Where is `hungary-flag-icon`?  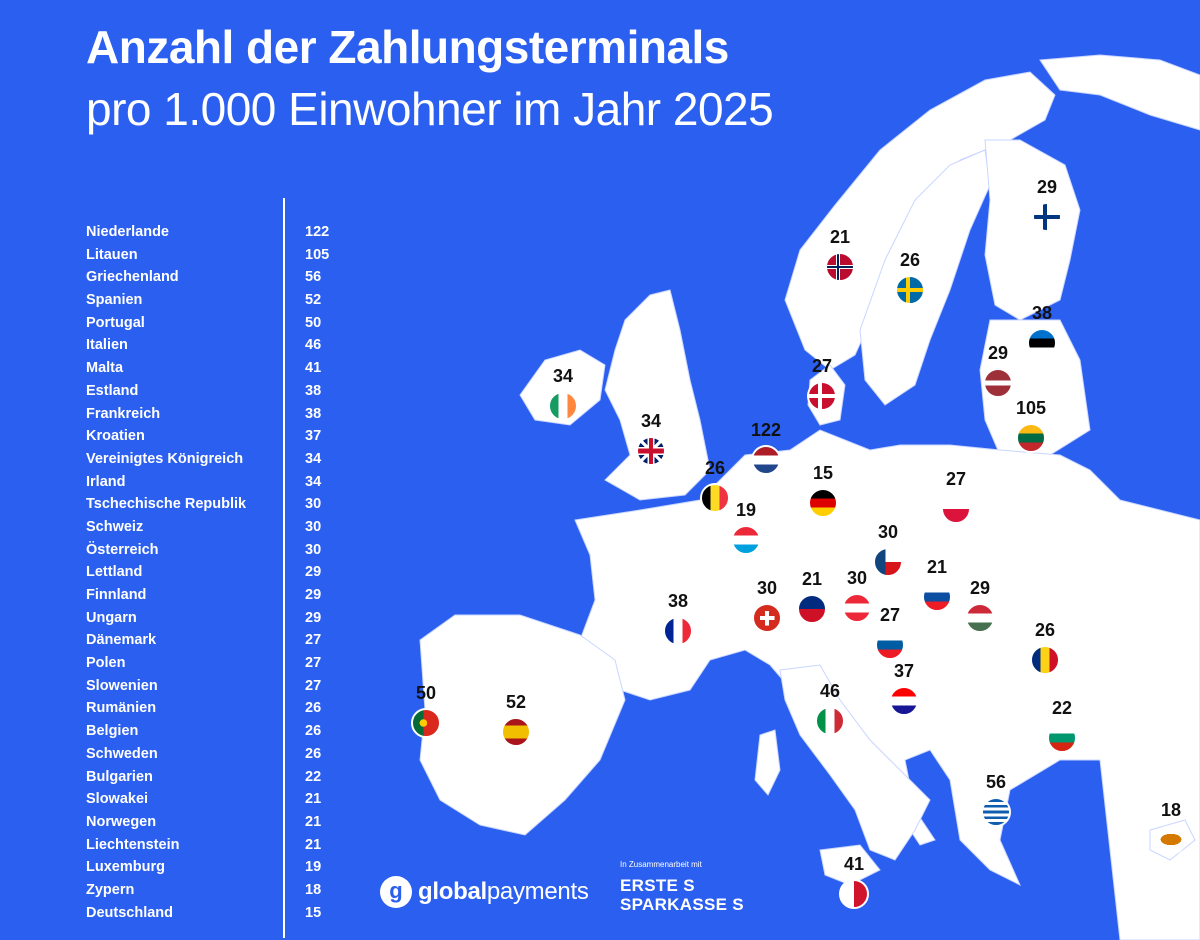
hungary-flag-icon is located at coordinates (980, 618).